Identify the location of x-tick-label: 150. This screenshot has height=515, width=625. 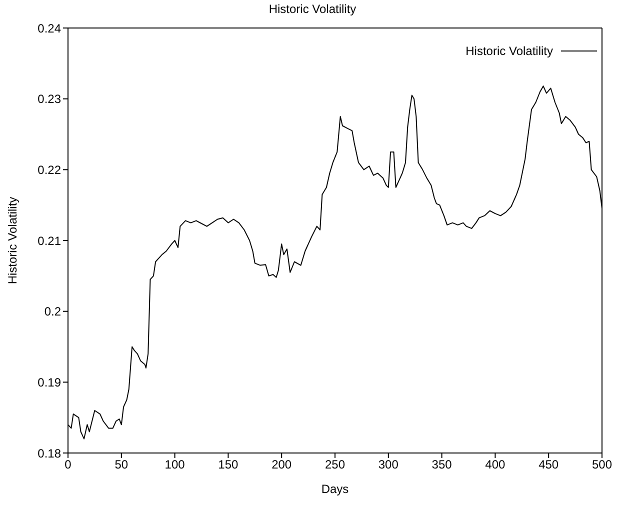
(228, 465).